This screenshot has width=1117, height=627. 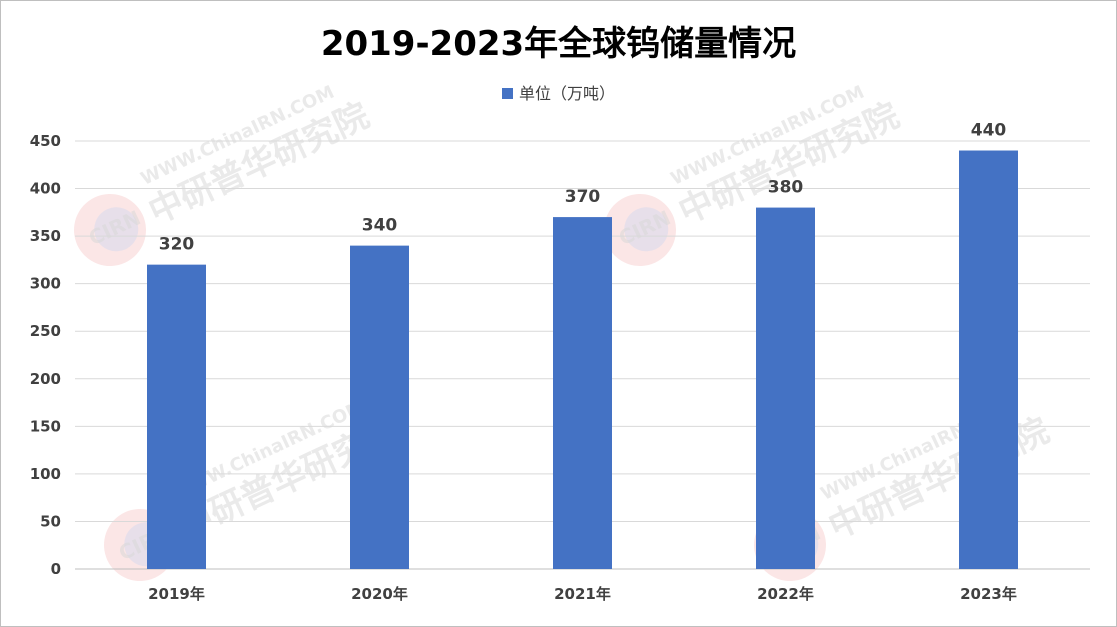 What do you see at coordinates (45, 355) in the screenshot?
I see `y-axis: 0 50 100 150 200 250 300 350 400 450` at bounding box center [45, 355].